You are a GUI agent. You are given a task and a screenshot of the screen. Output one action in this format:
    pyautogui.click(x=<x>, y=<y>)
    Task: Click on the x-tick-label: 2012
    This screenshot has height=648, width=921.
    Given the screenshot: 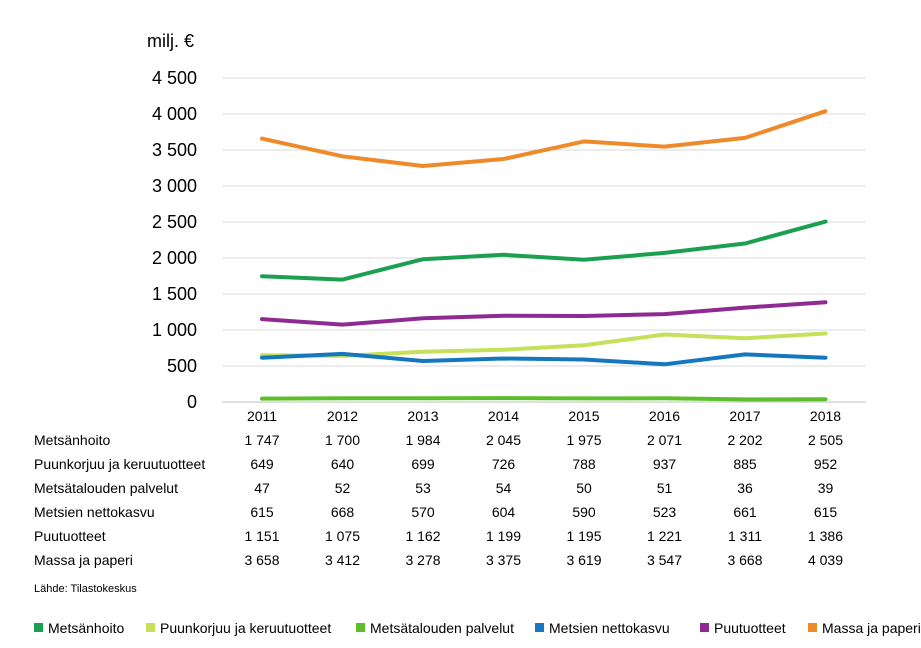 What is the action you would take?
    pyautogui.click(x=342, y=416)
    